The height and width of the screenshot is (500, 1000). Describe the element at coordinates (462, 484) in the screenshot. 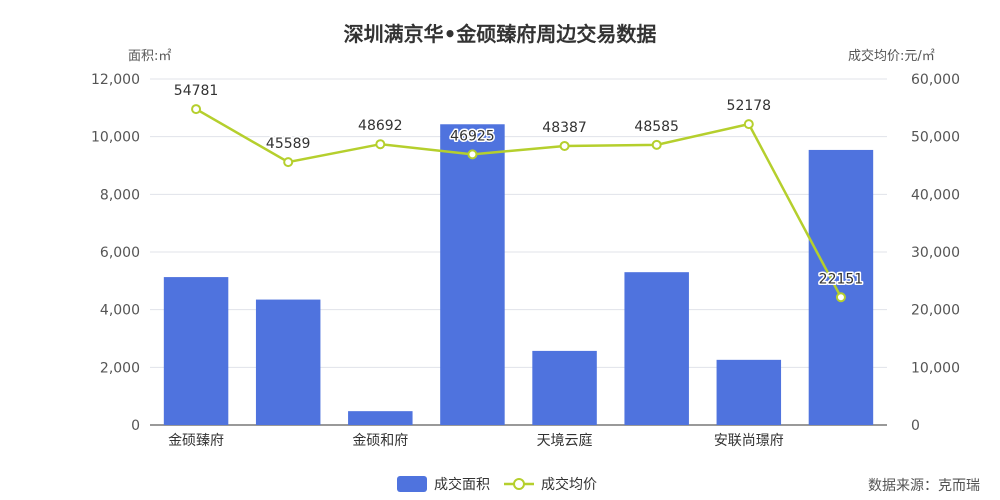

I see `legend-bar-label: 成交面积` at that location.